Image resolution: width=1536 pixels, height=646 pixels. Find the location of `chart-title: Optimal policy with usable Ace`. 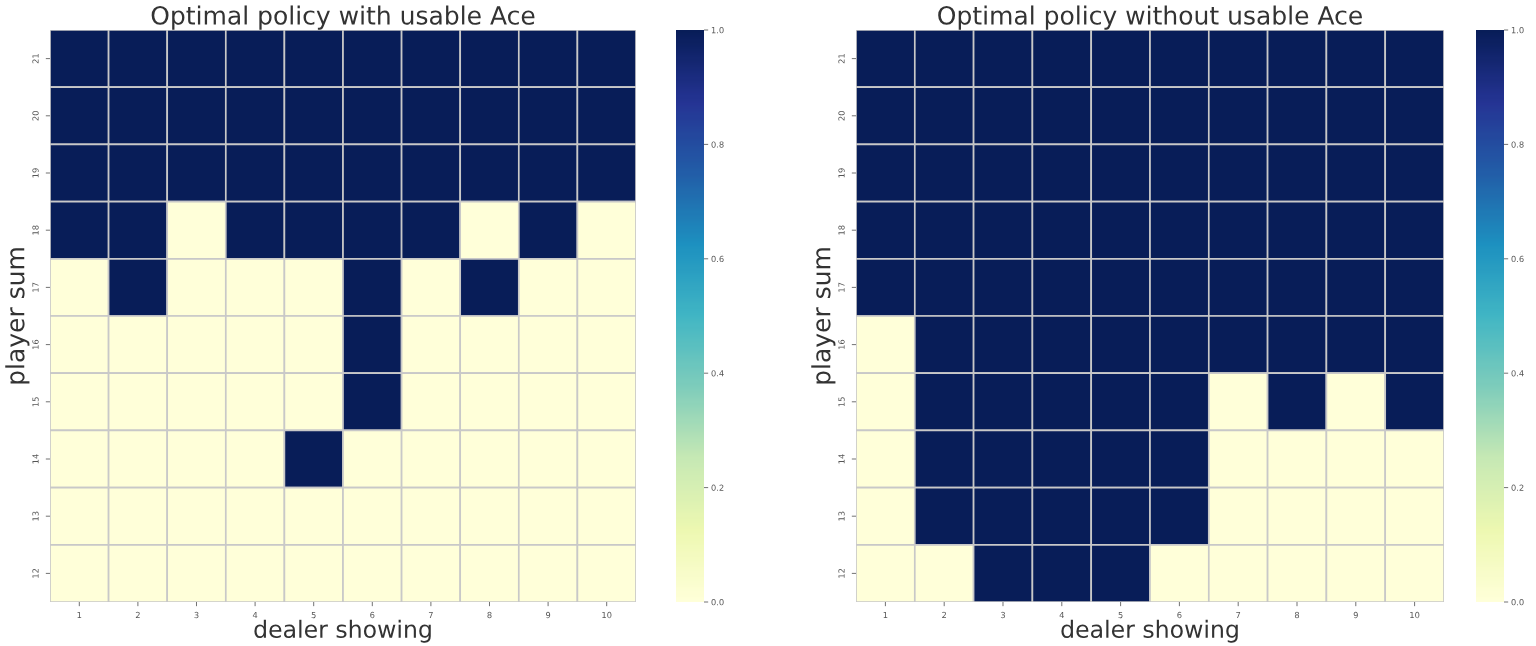

chart-title: Optimal policy with usable Ace is located at coordinates (343, 17).